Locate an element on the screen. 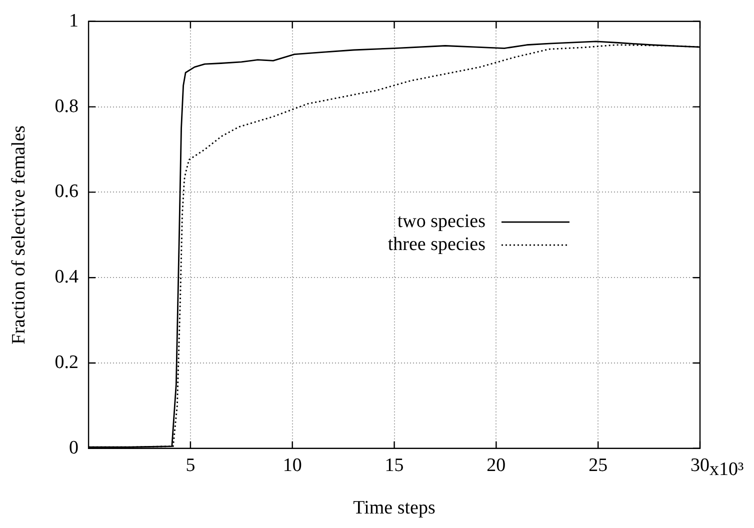 Image resolution: width=754 pixels, height=528 pixels. x-tick-label: 5 is located at coordinates (191, 465).